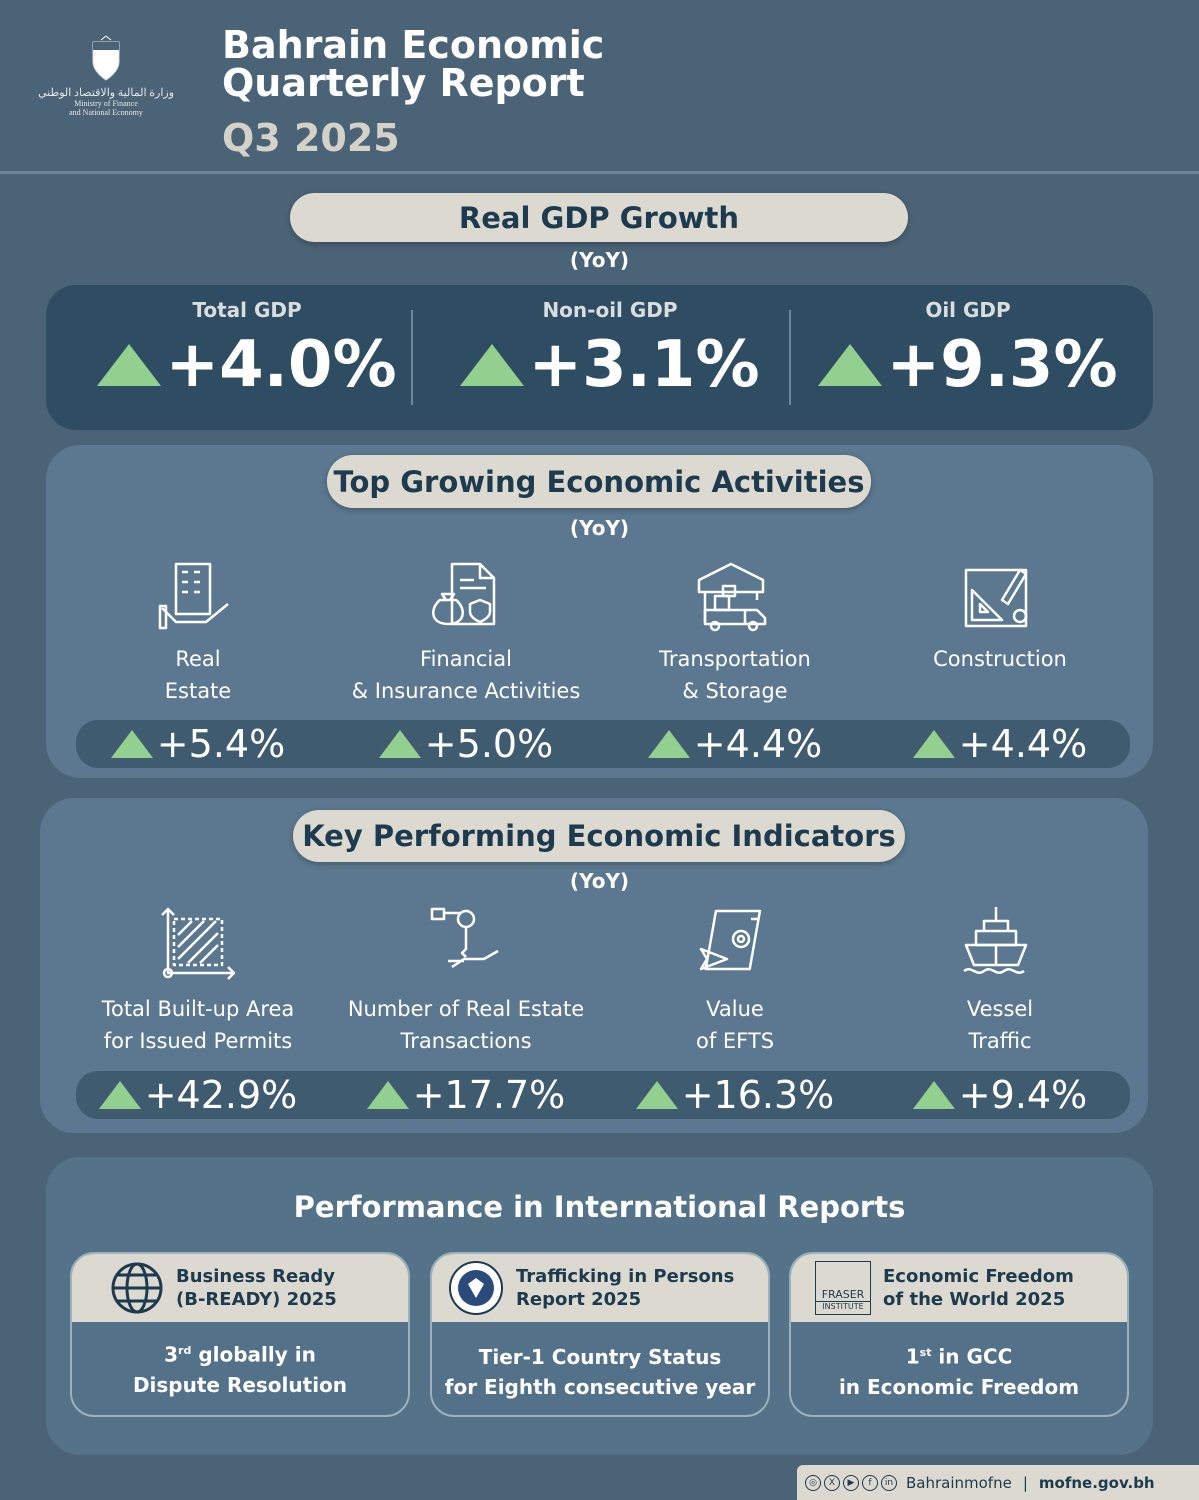 Image resolution: width=1199 pixels, height=1500 pixels. I want to click on gdp-title-pill: Real GDP Growth, so click(599, 217).